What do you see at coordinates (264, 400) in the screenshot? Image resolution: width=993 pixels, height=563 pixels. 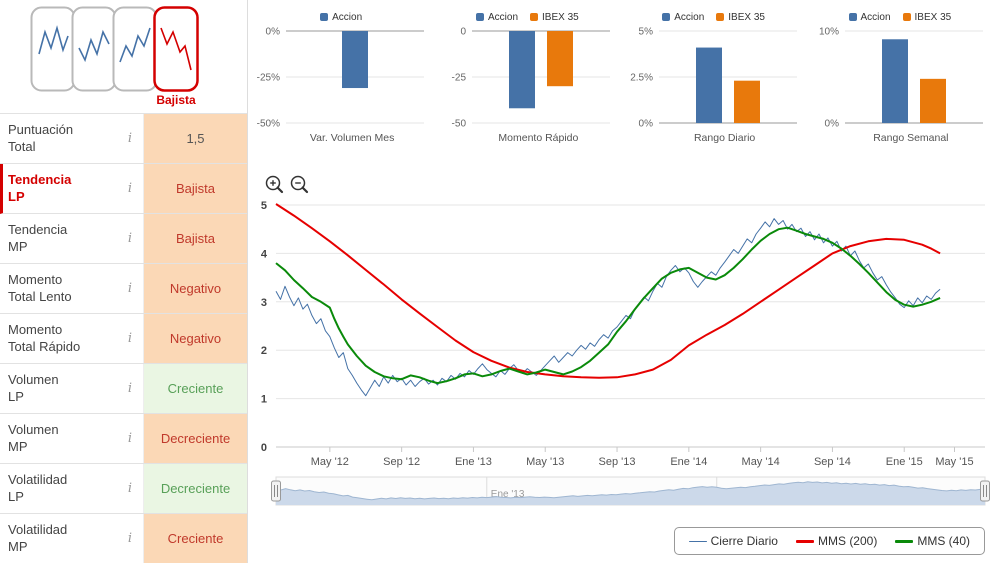 I see `svg-text: 1` at bounding box center [264, 400].